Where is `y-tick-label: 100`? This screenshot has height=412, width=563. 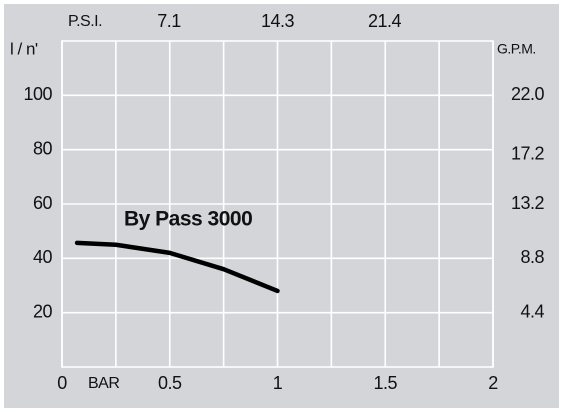 y-tick-label: 100 is located at coordinates (37, 94).